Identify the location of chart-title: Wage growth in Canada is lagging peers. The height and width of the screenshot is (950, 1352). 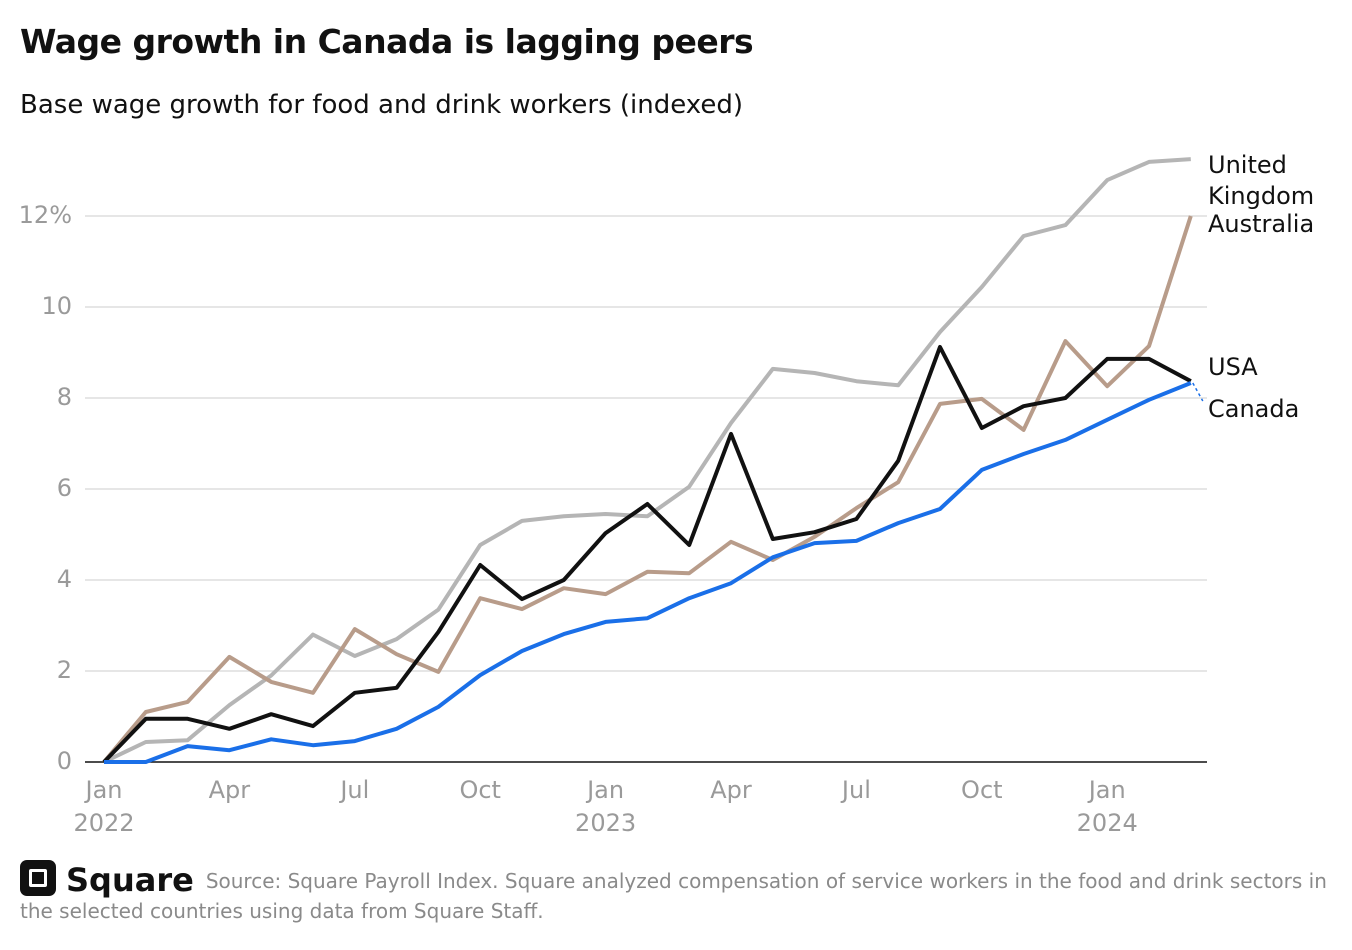
(387, 41).